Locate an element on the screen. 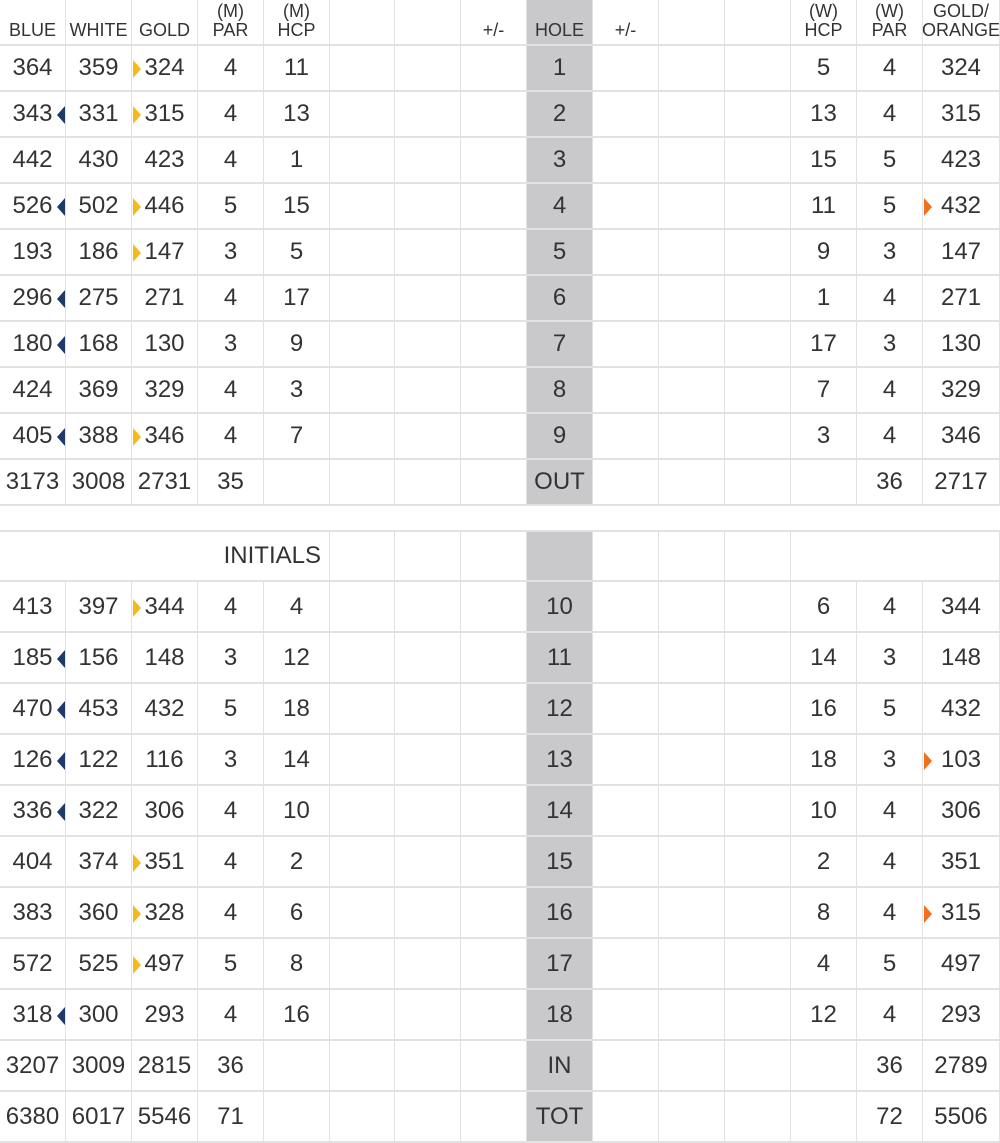  score-cell: 10 is located at coordinates (824, 811).